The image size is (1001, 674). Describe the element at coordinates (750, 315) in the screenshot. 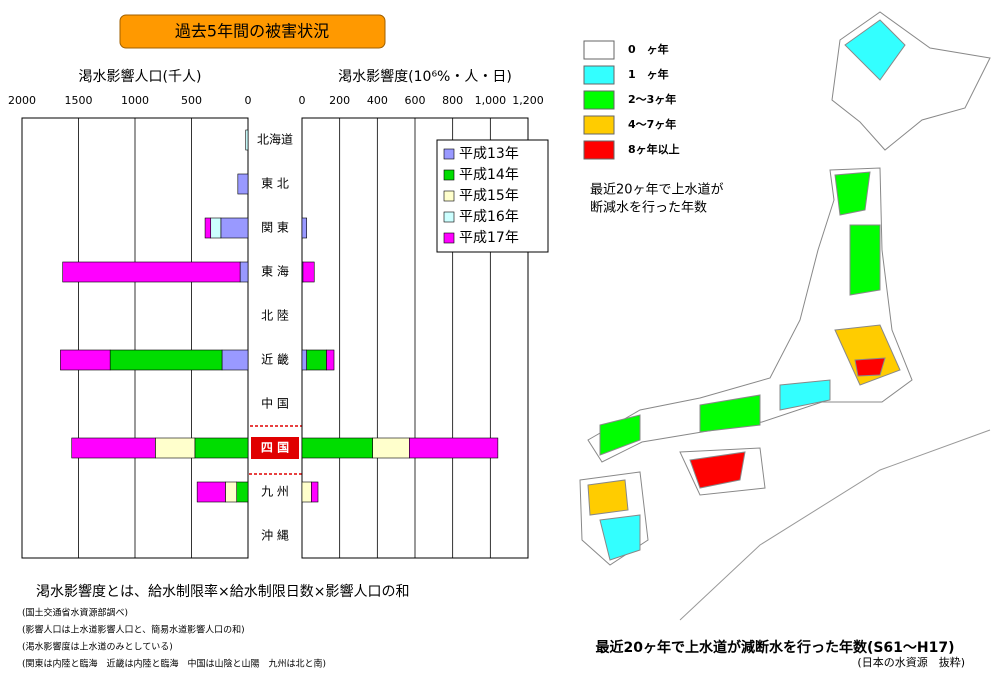

I see `map-honshu` at that location.